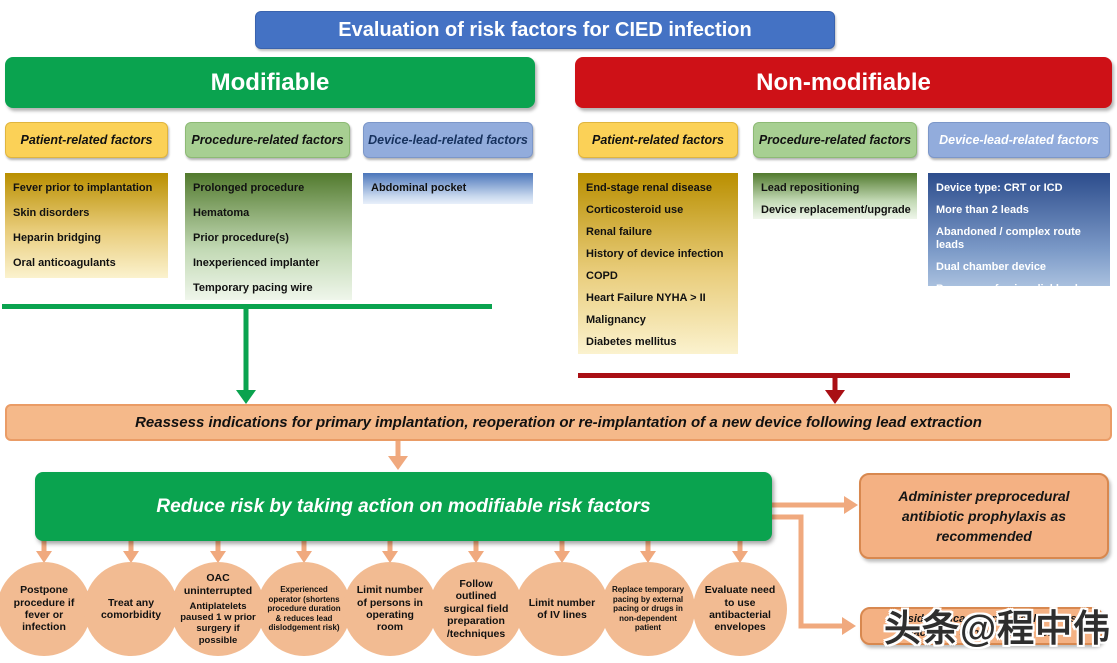  What do you see at coordinates (843, 82) in the screenshot?
I see `non-modifiable-header: Non-modifiable` at bounding box center [843, 82].